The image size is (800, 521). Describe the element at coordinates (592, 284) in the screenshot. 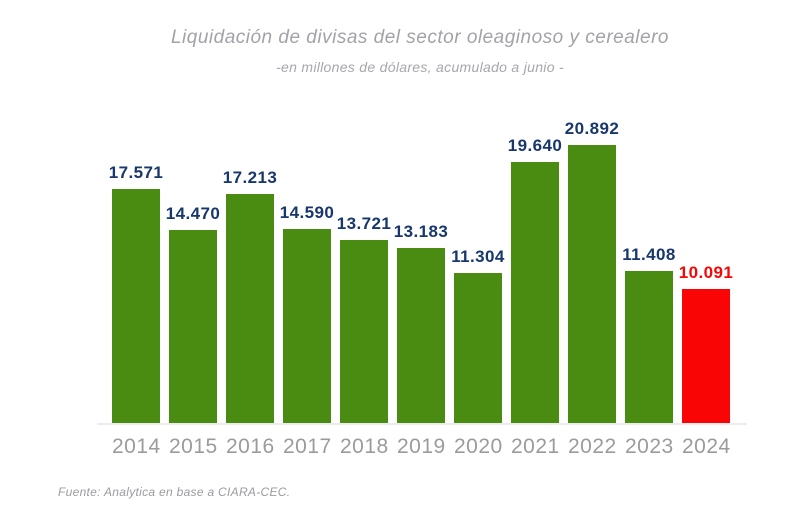

I see `bar-2022` at that location.